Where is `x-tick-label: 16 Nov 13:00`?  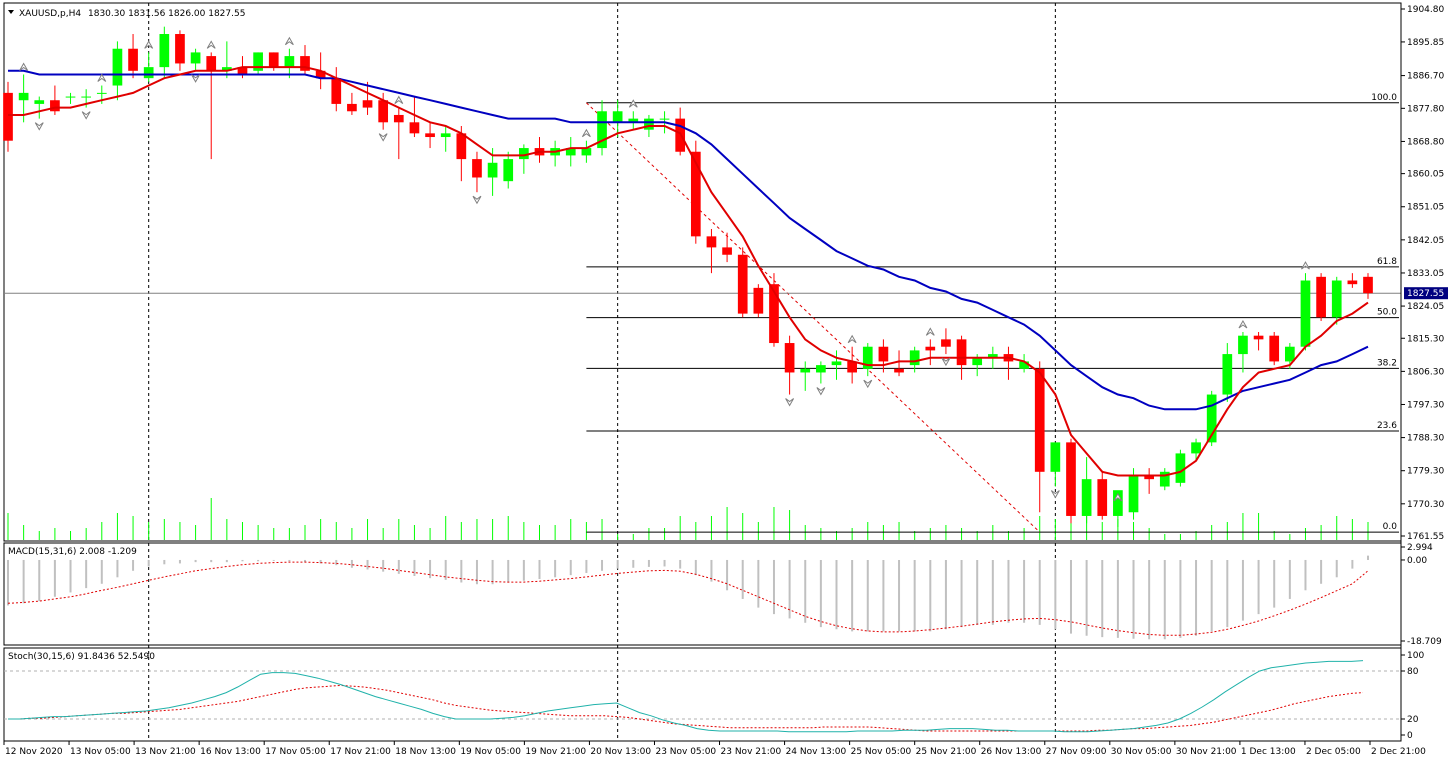 x-tick-label: 16 Nov 13:00 is located at coordinates (230, 752).